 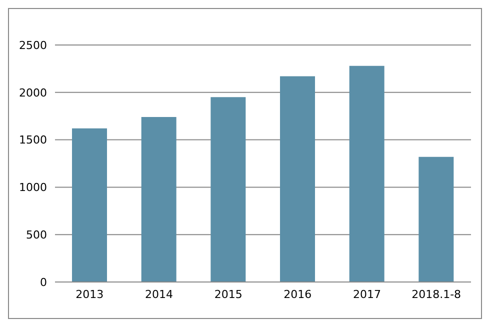 I want to click on y-tick-label: 2000, so click(x=33, y=93).